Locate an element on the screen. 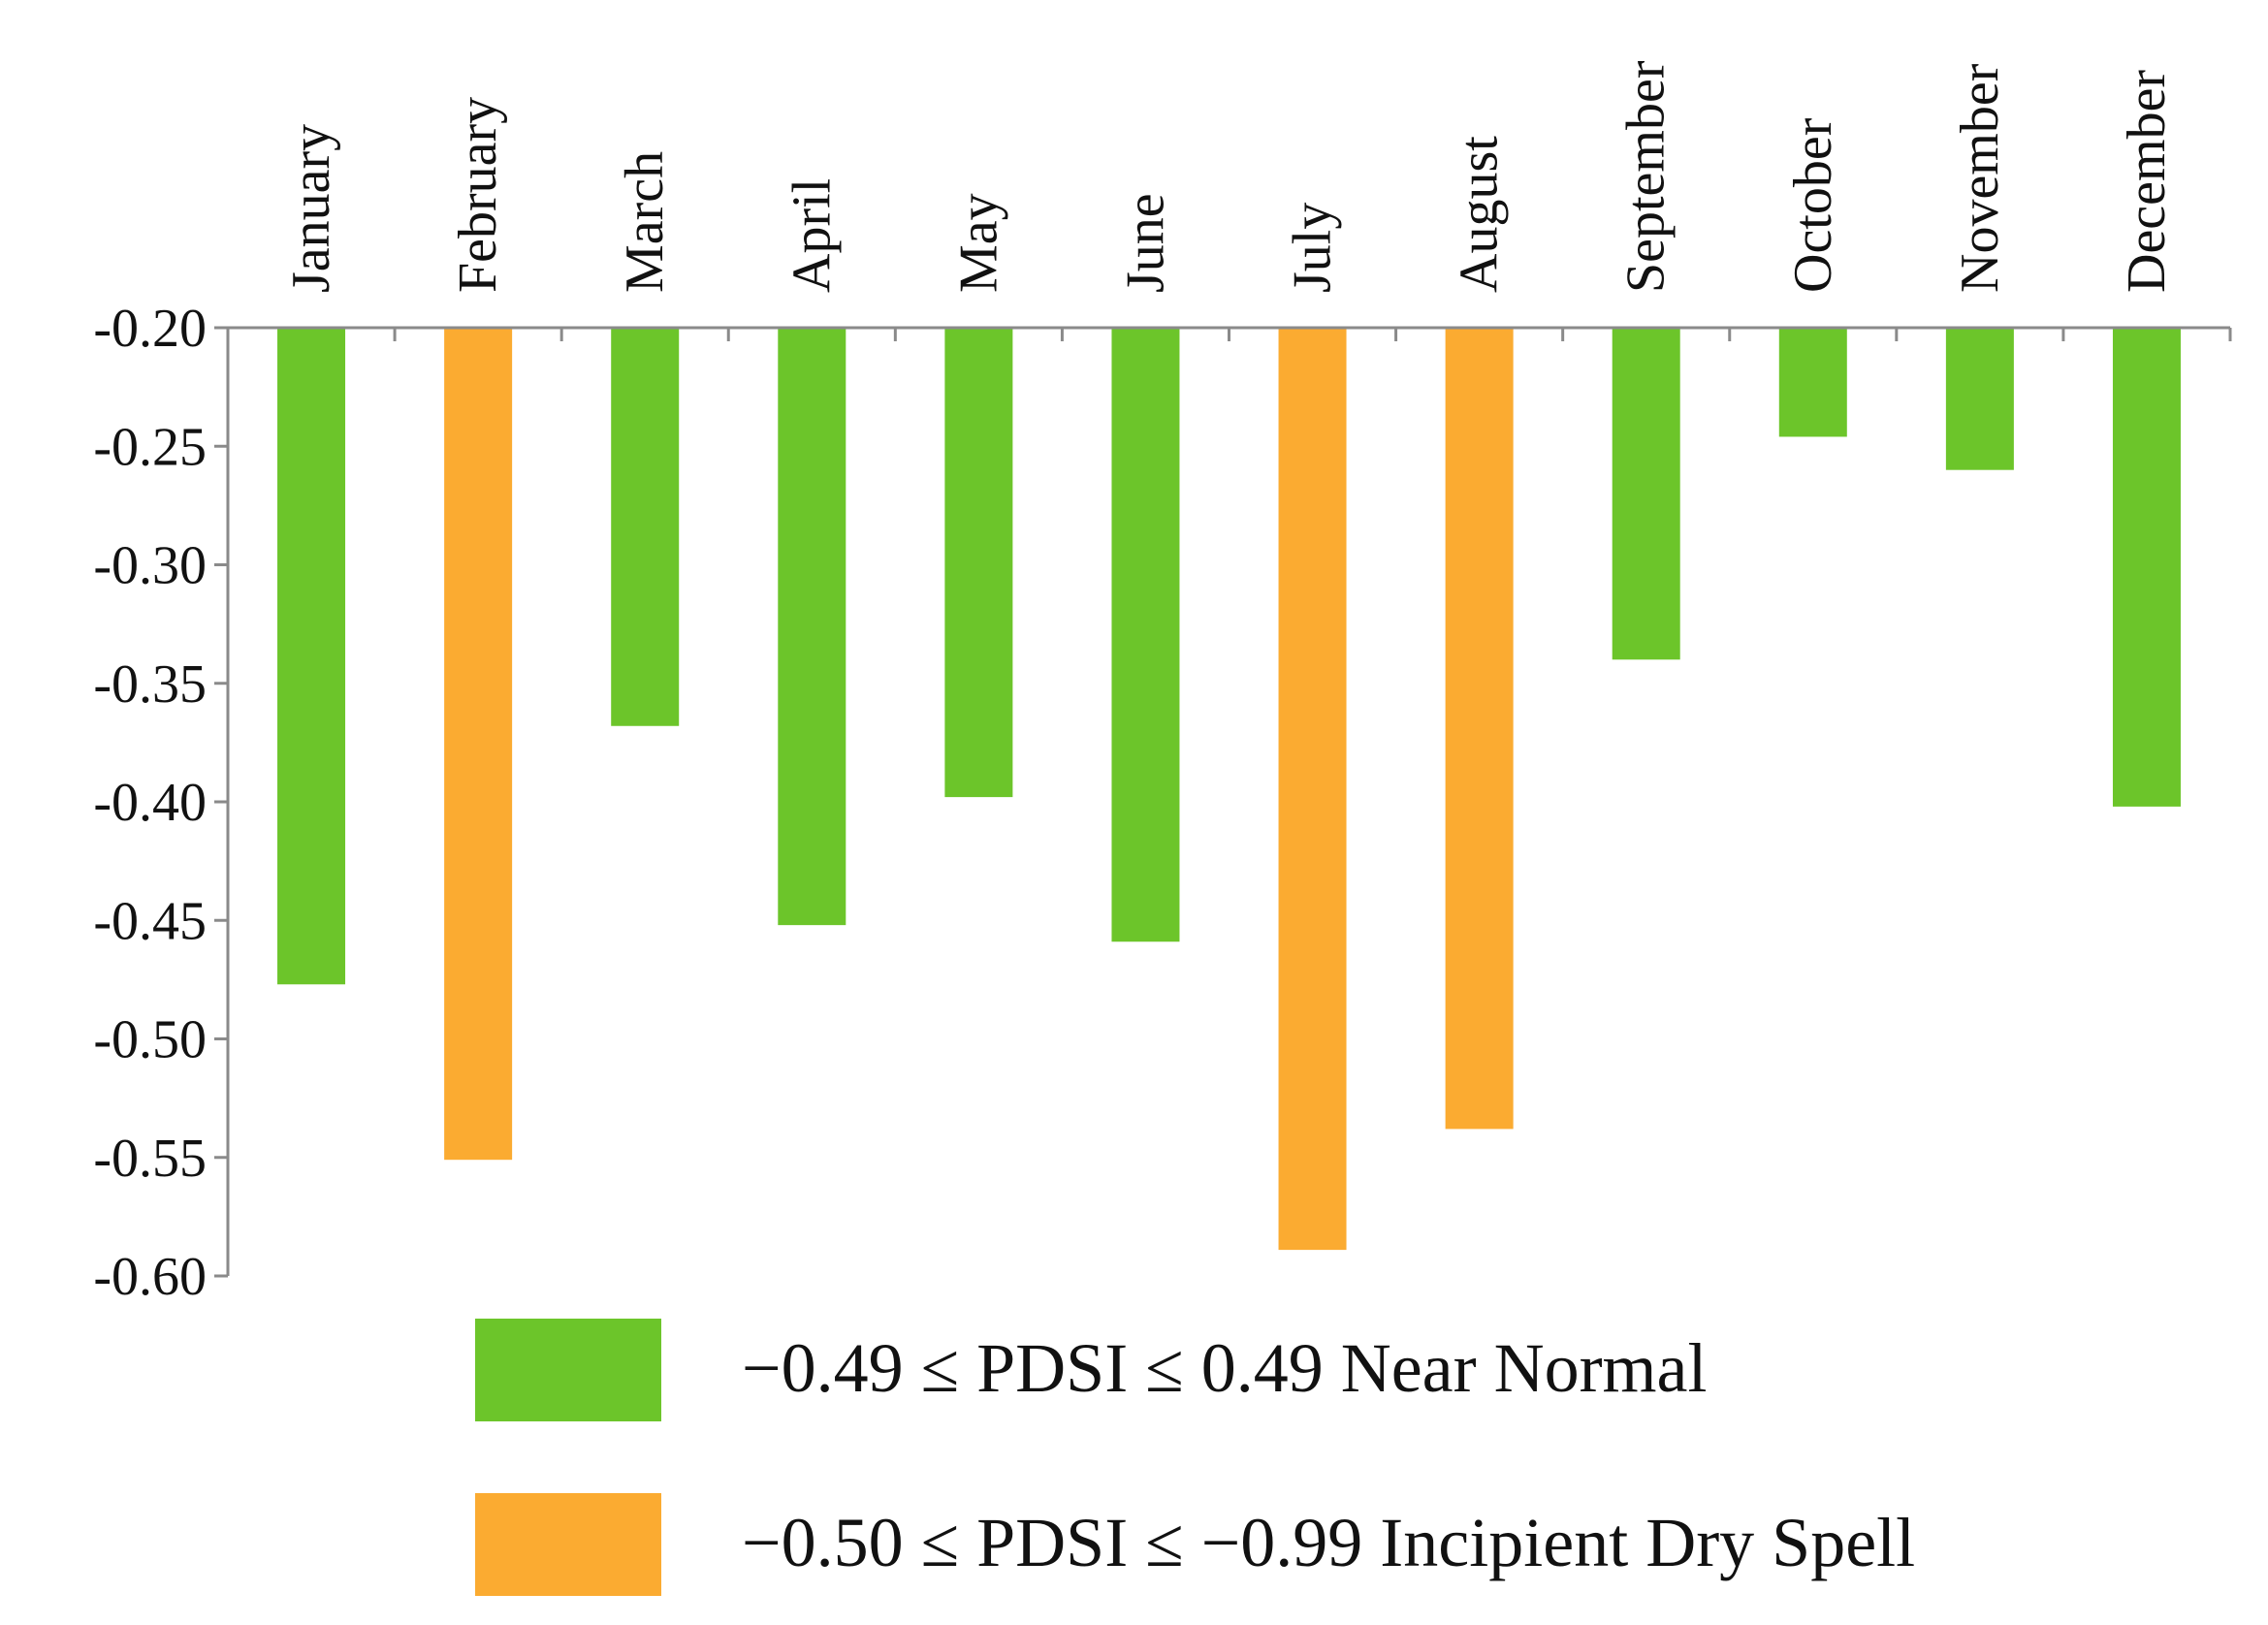  y-tick-label: -0.25 is located at coordinates (150, 447).